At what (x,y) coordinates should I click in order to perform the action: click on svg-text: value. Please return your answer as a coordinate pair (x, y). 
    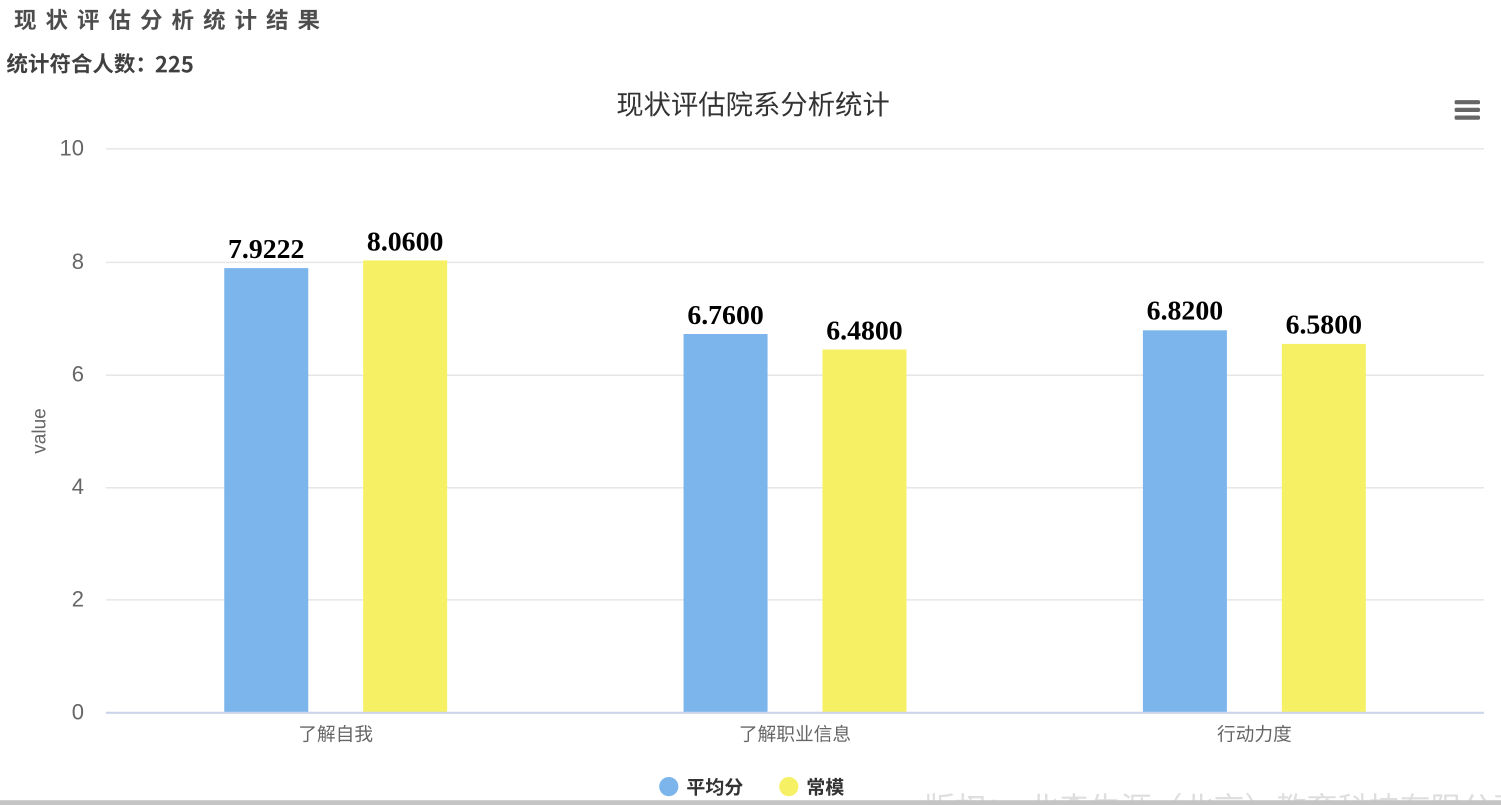
    Looking at the image, I should click on (39, 430).